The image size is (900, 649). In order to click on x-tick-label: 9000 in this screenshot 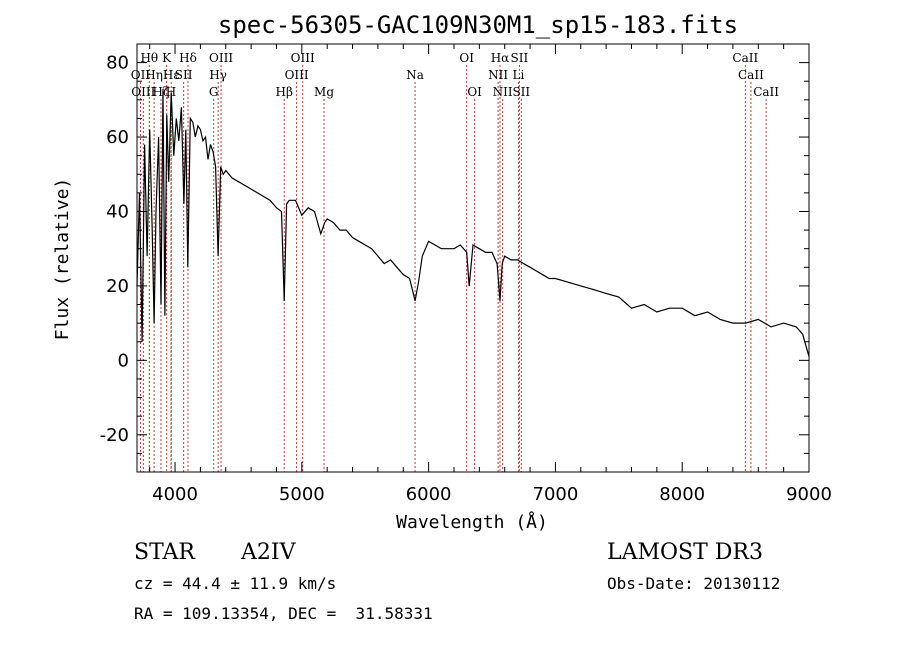, I will do `click(809, 494)`.